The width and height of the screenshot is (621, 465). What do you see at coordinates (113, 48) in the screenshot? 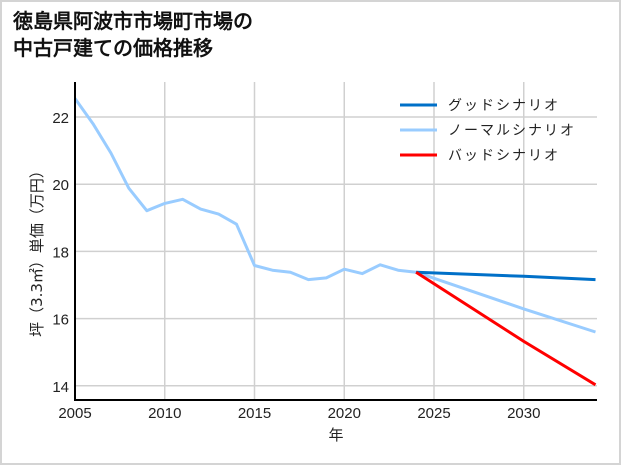
I see `title-line-2: 中古戸建ての価格推移` at bounding box center [113, 48].